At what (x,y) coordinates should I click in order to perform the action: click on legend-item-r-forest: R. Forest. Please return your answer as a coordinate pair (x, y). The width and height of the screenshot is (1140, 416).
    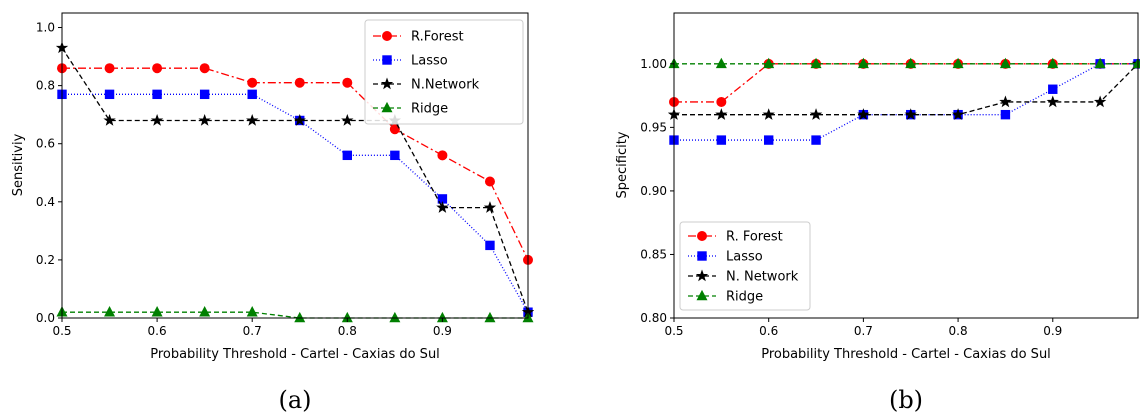
    Looking at the image, I should click on (735, 237).